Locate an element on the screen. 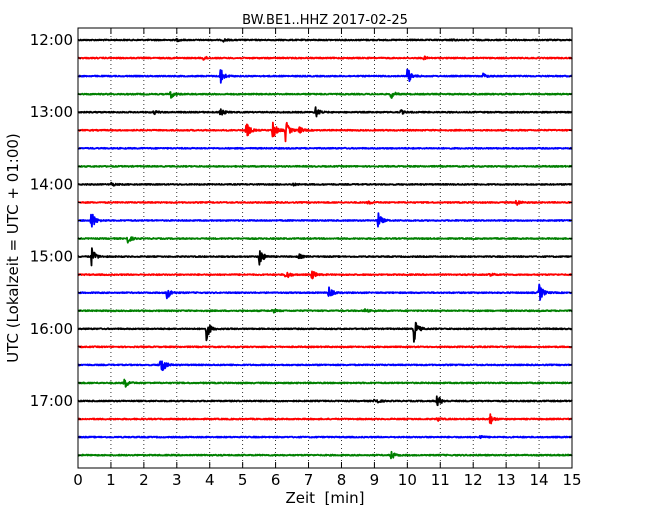 The height and width of the screenshot is (520, 650). trace-17:00 is located at coordinates (325, 401).